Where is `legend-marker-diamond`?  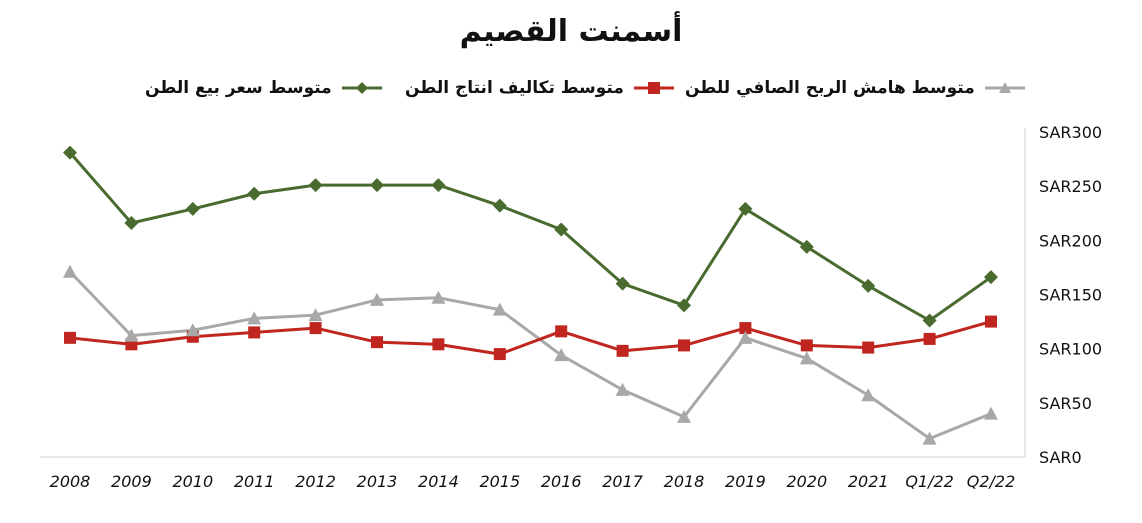 legend-marker-diamond is located at coordinates (361, 88).